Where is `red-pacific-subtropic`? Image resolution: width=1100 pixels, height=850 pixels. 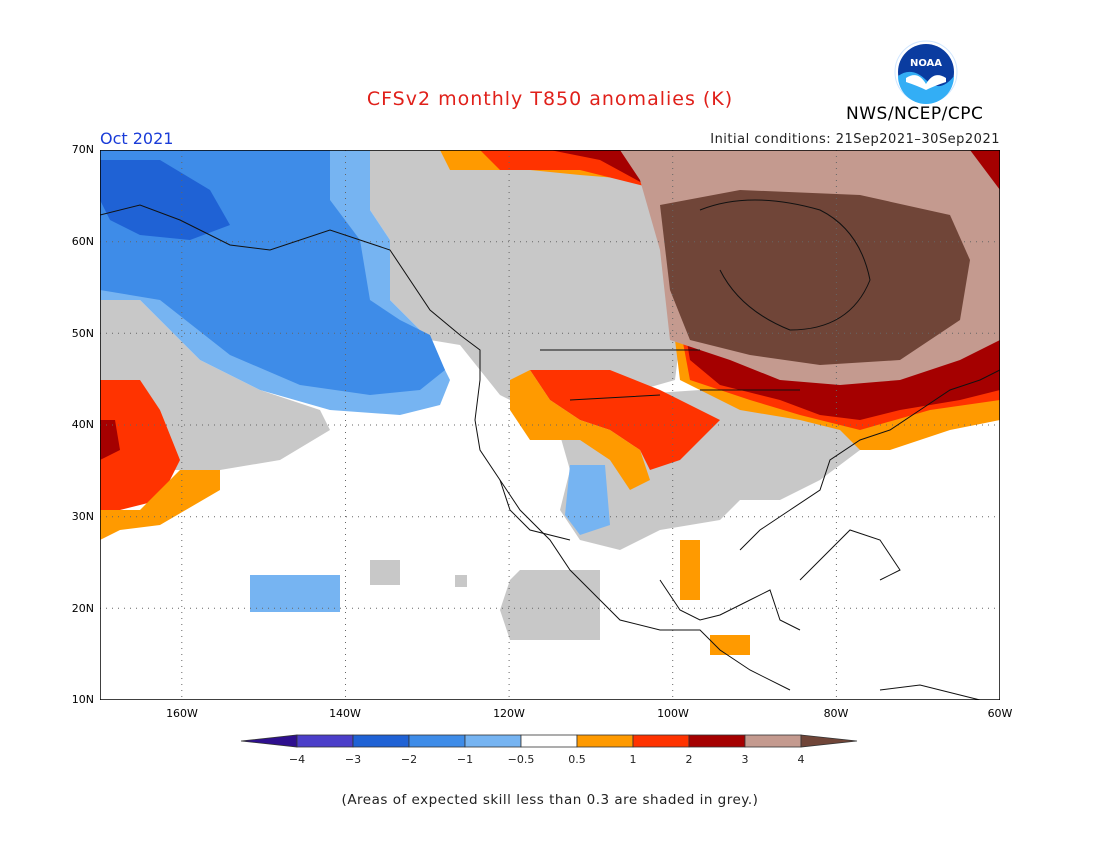 red-pacific-subtropic is located at coordinates (140, 445).